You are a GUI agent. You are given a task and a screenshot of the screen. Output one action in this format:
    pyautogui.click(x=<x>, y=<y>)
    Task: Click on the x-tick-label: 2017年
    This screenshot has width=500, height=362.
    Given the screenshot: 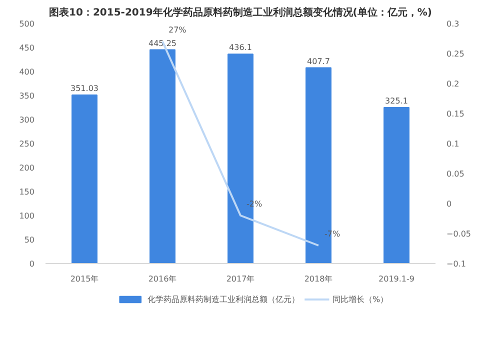 What is the action you would take?
    pyautogui.click(x=240, y=279)
    